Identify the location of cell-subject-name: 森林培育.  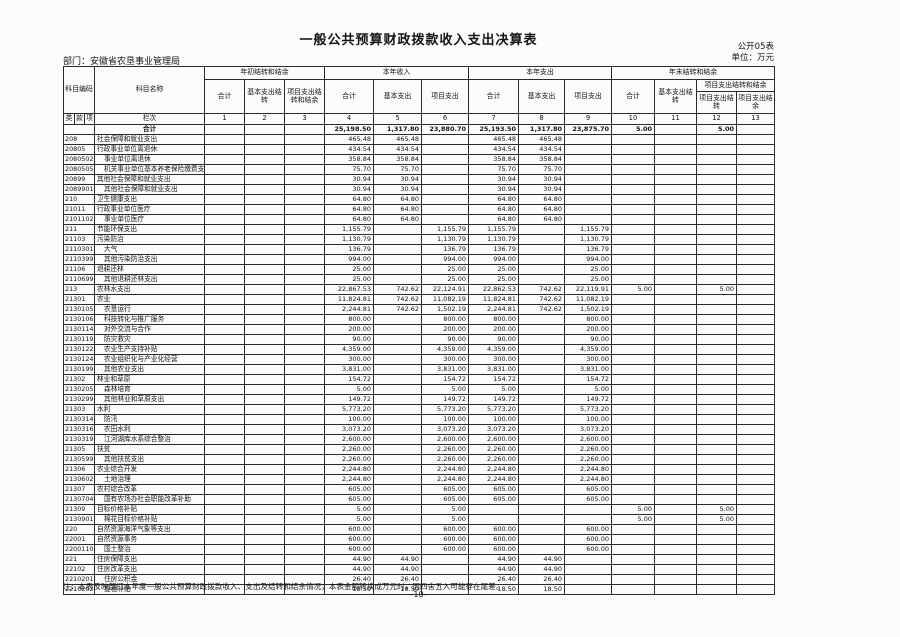
(149, 389).